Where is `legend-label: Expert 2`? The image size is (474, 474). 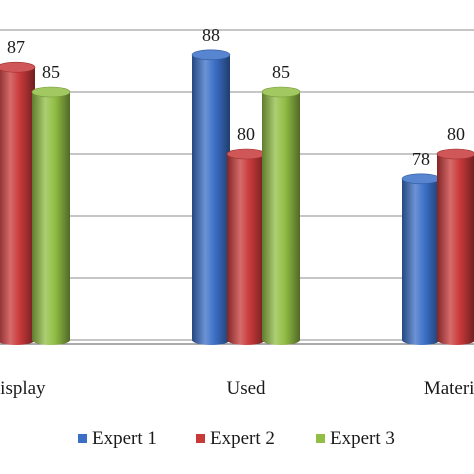 legend-label: Expert 2 is located at coordinates (242, 438).